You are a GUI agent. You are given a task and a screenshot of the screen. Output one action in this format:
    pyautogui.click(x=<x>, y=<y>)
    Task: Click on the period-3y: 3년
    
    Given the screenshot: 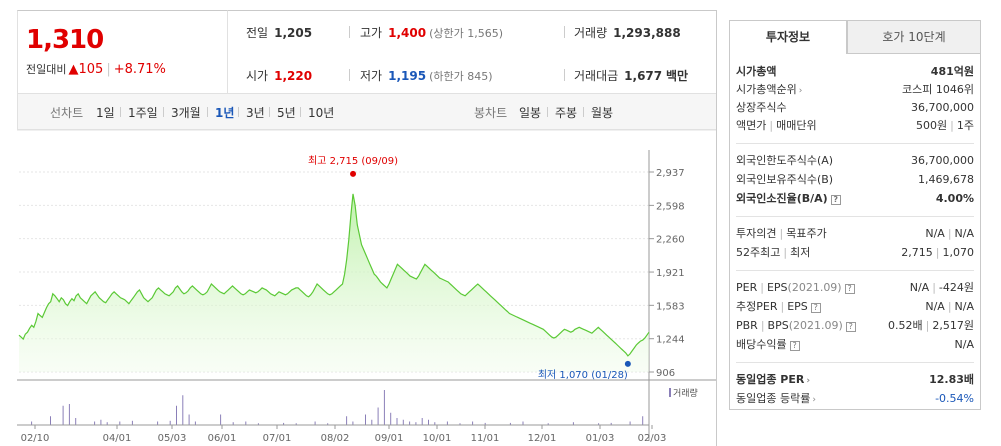 What is the action you would take?
    pyautogui.click(x=255, y=113)
    